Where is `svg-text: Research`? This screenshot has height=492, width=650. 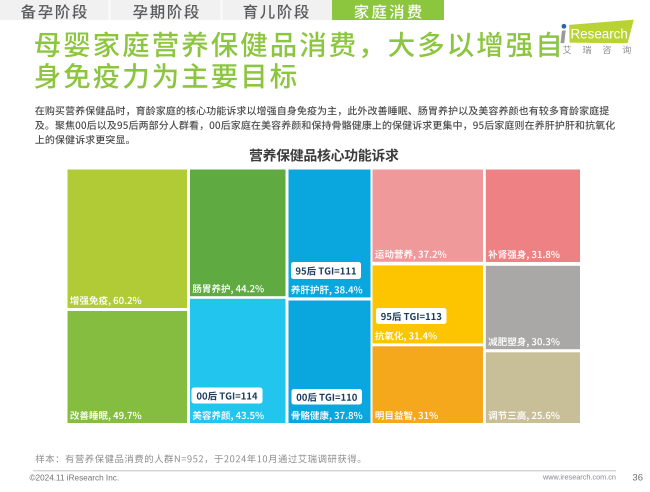
svg-text: Research is located at coordinates (599, 33).